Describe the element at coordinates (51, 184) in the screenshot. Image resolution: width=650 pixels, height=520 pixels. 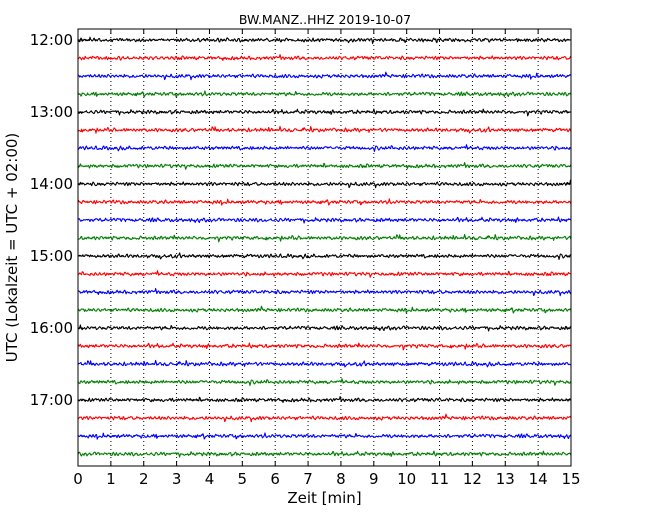
I see `y-tick-label: 14:00` at that location.